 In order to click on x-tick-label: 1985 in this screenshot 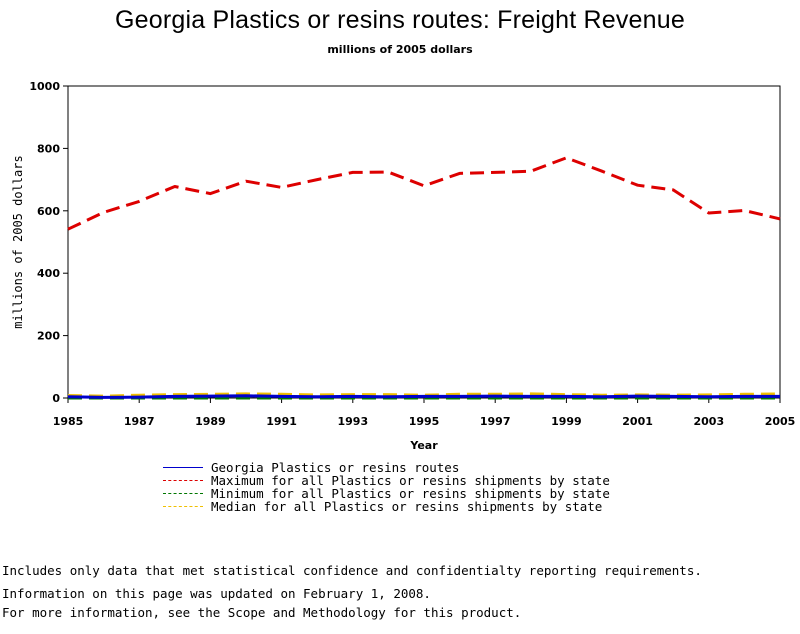, I will do `click(68, 421)`.